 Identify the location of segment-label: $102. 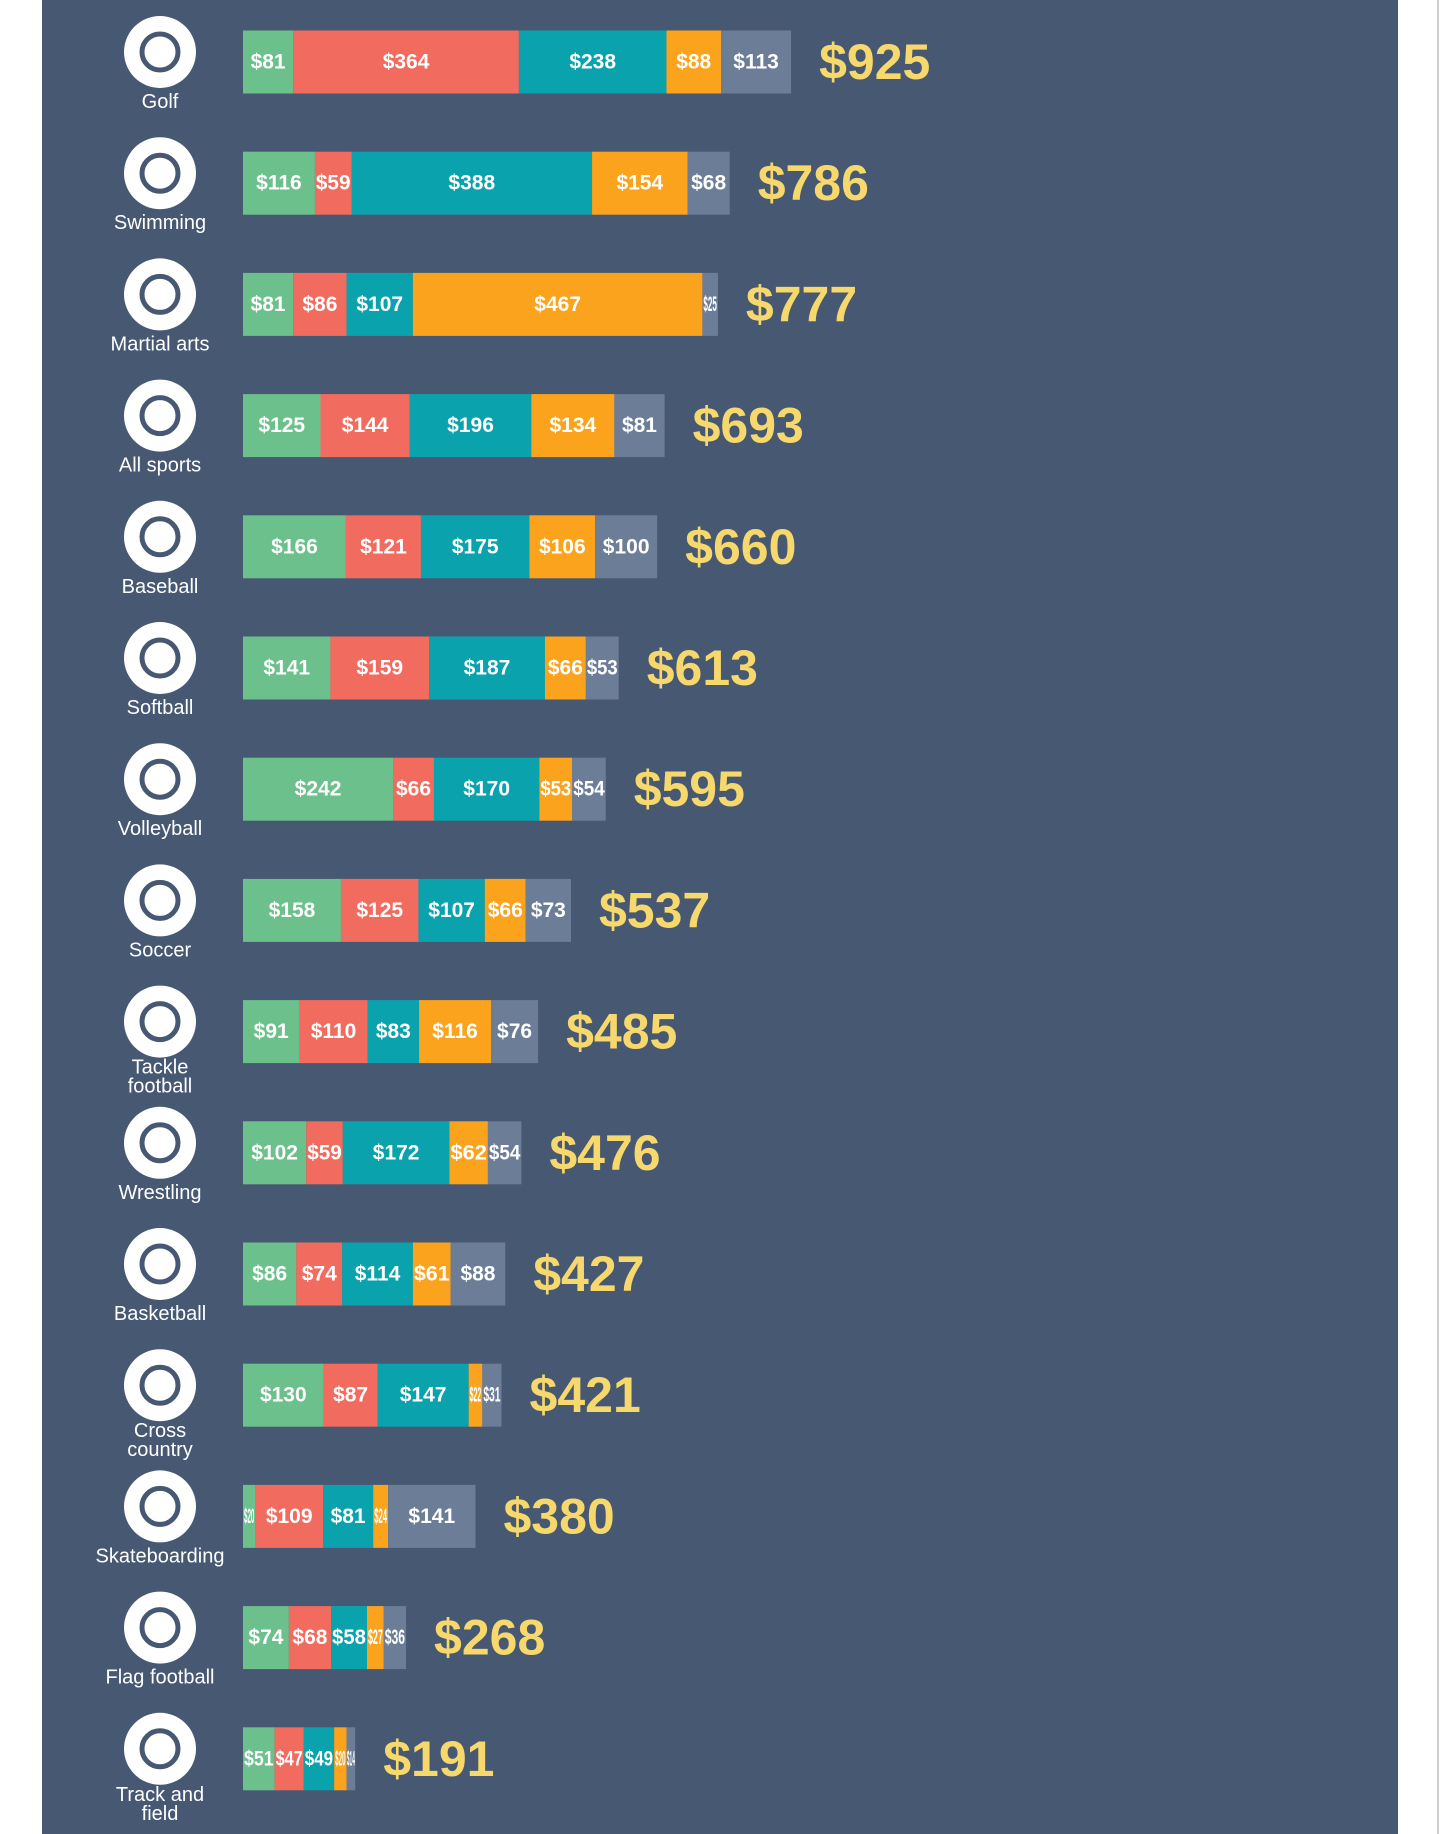
(274, 1152).